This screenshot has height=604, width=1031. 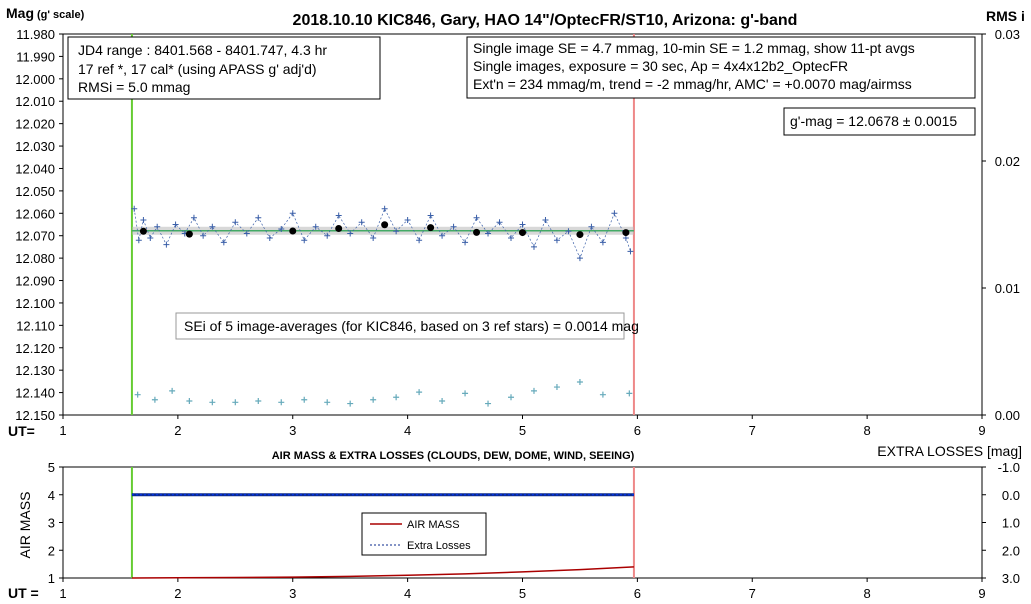 I want to click on y2-tick-label-1-0: -1.0, so click(x=1009, y=467).